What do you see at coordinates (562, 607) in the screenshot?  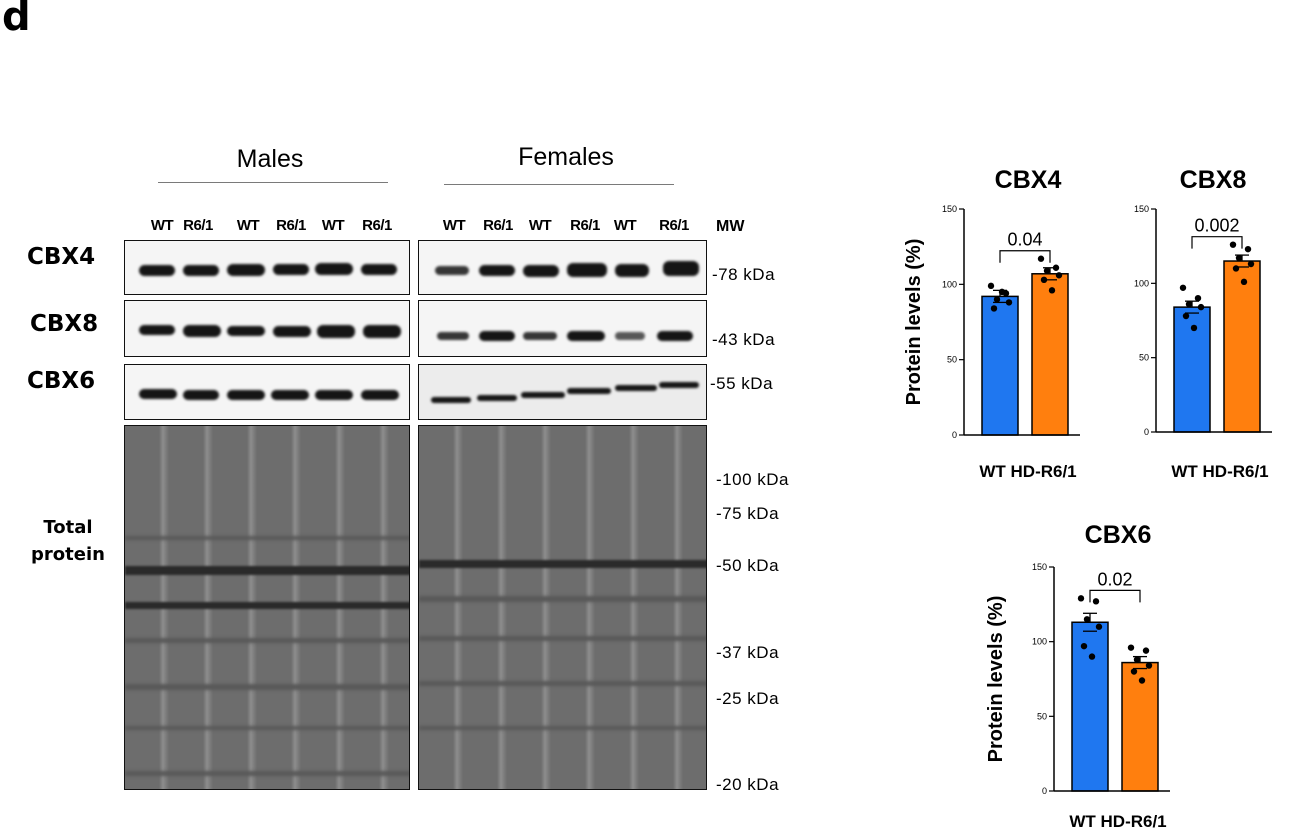 I see `total-protein-blot-females` at bounding box center [562, 607].